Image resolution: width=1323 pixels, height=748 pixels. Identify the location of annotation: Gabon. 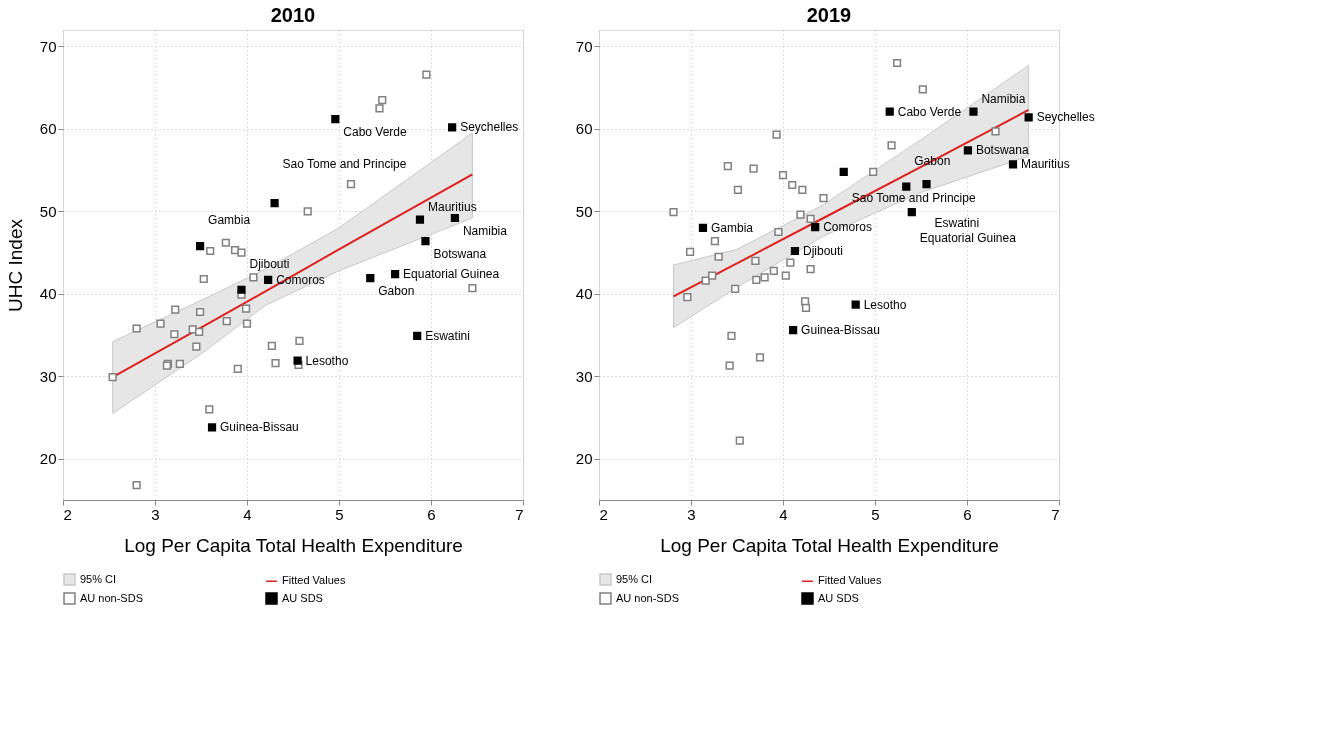
(396, 291).